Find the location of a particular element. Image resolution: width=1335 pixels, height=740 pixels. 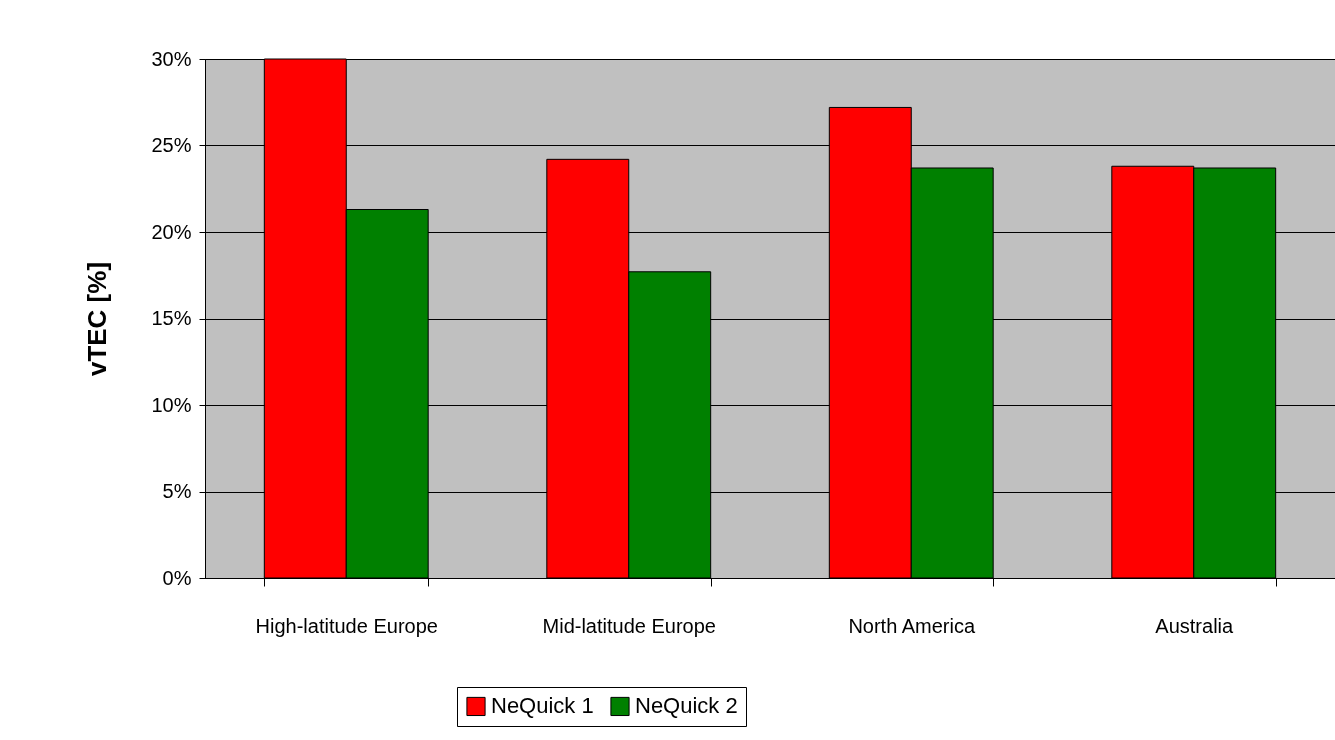

y-tick-label: 15% is located at coordinates (171, 318).